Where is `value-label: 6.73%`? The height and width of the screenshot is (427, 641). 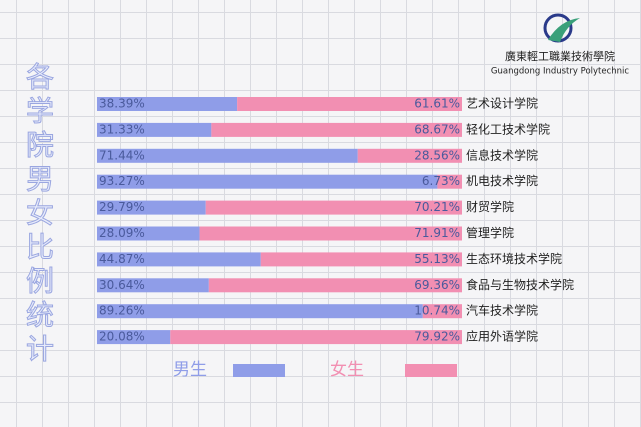 value-label: 6.73% is located at coordinates (441, 181).